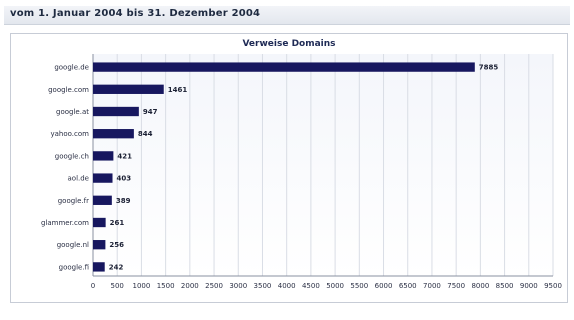 The image size is (574, 320). What do you see at coordinates (117, 286) in the screenshot?
I see `x-tick-label: 500` at bounding box center [117, 286].